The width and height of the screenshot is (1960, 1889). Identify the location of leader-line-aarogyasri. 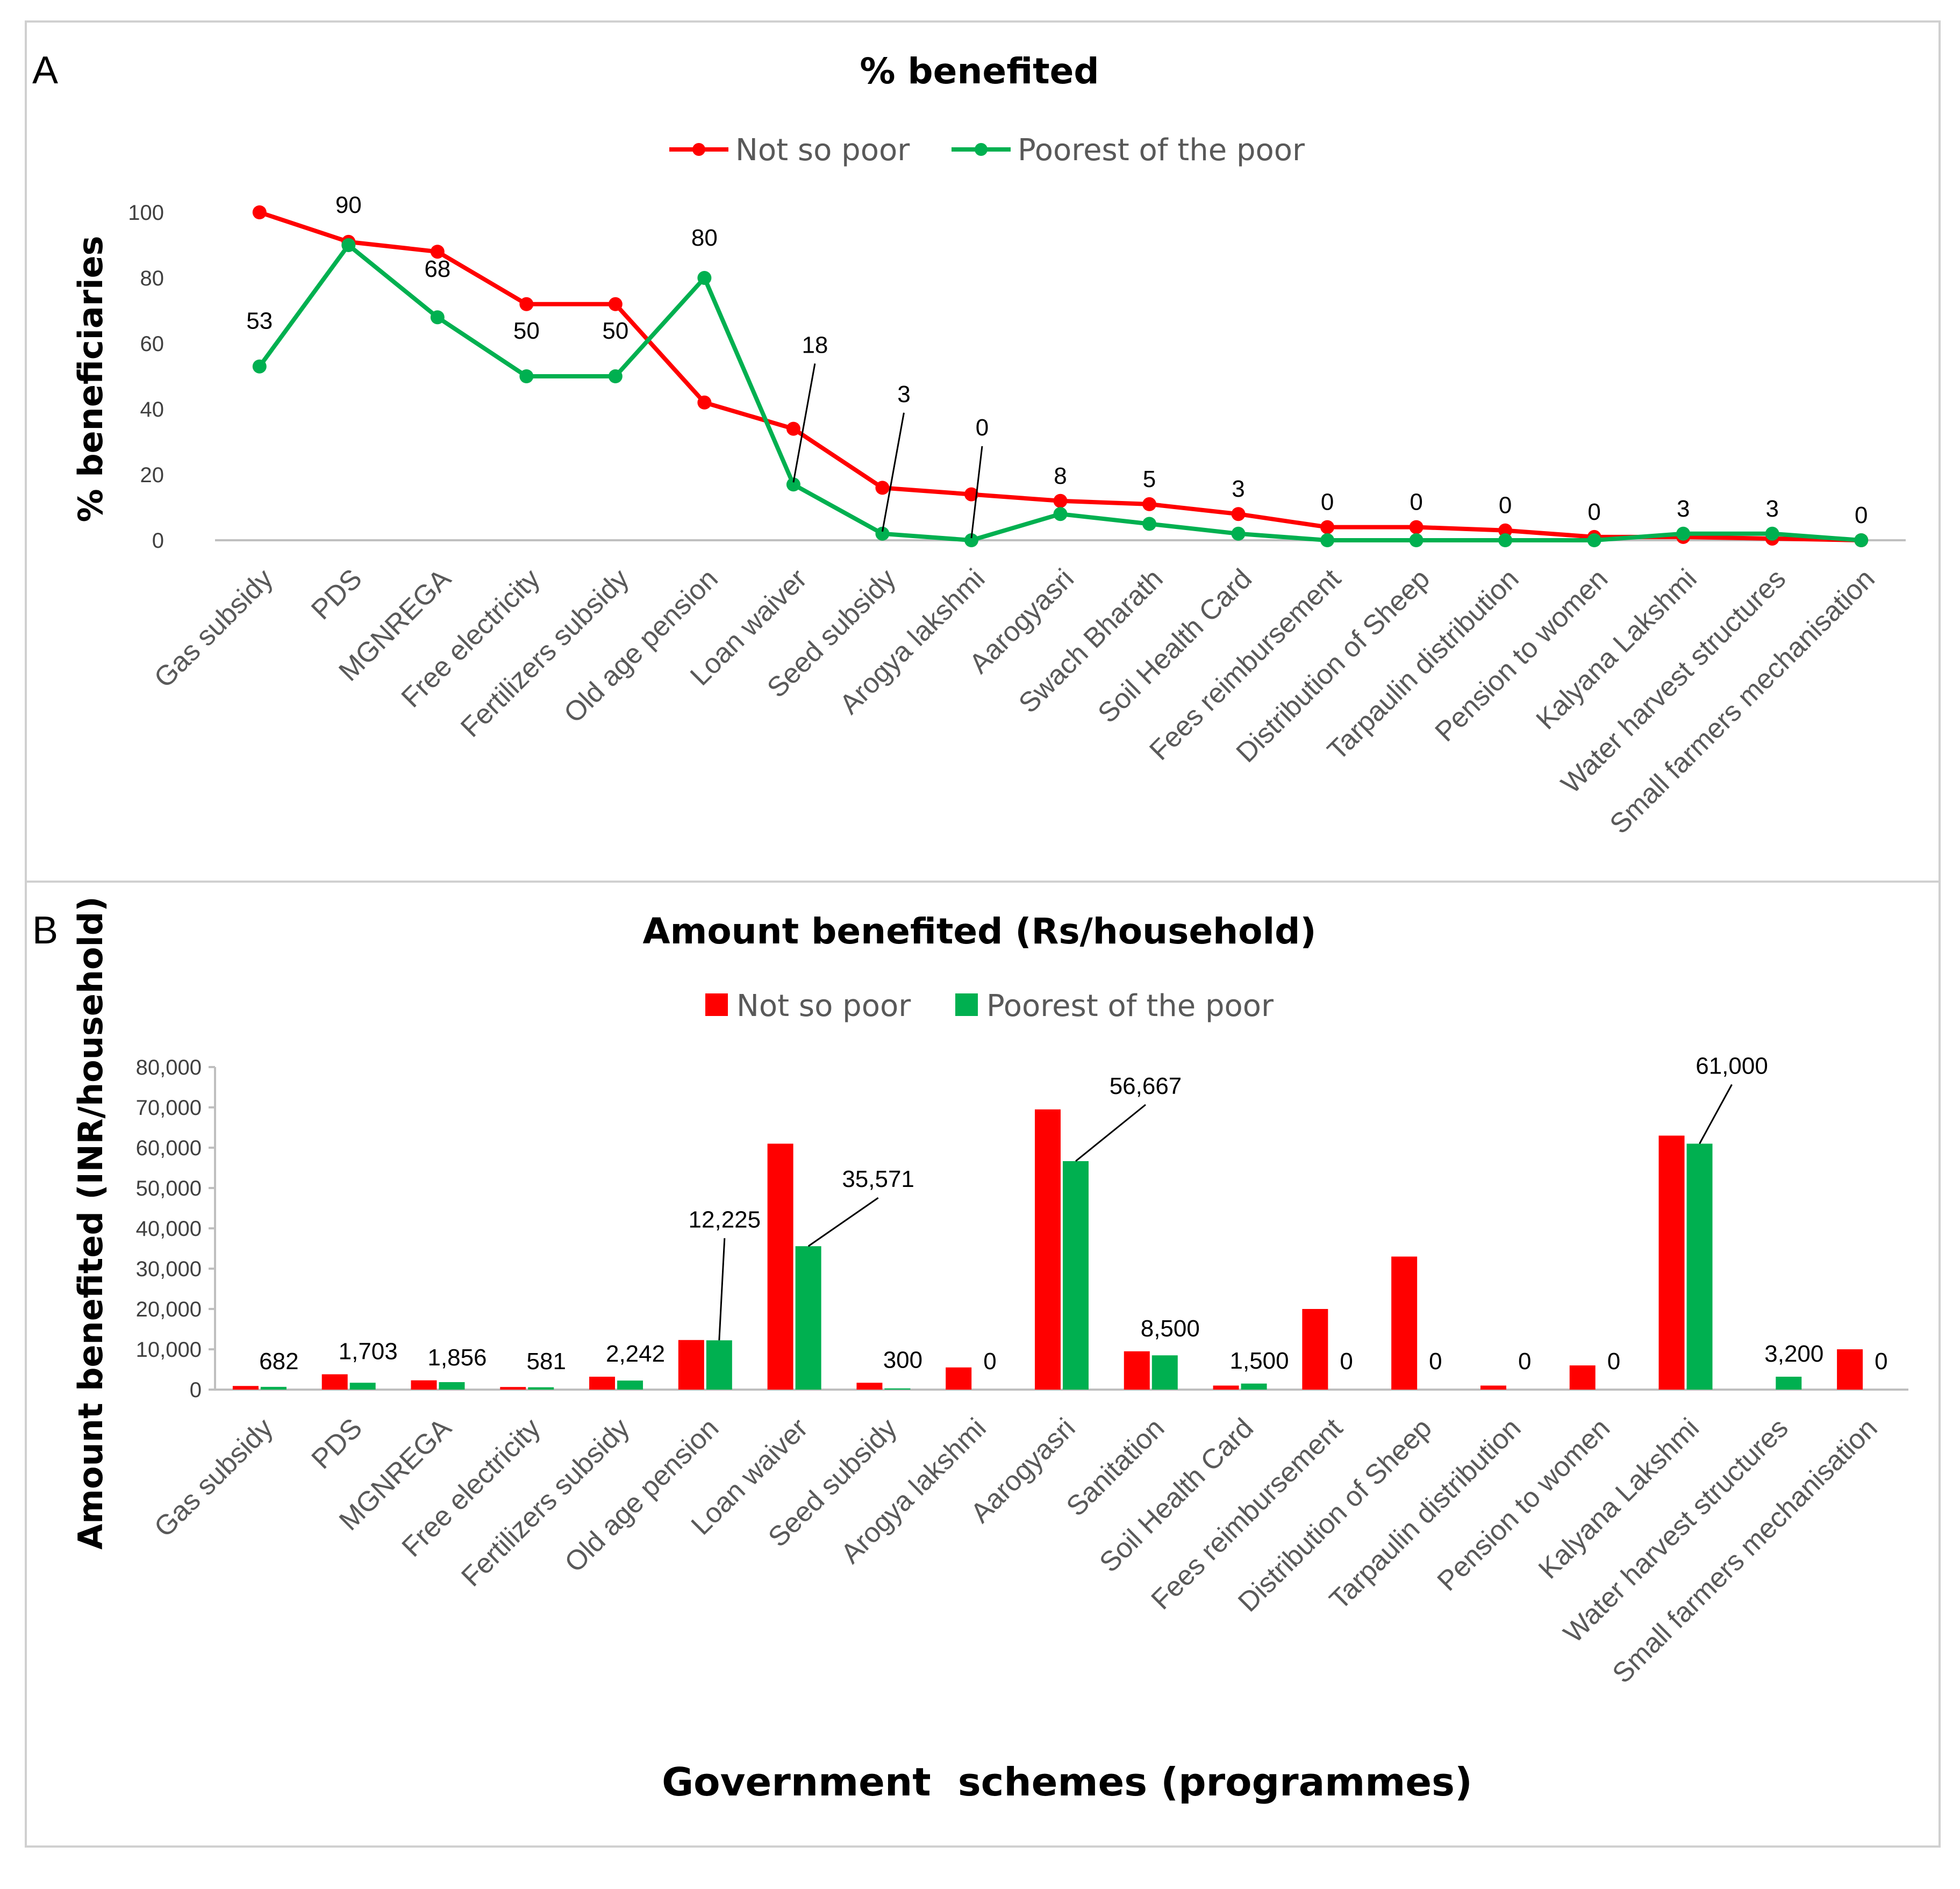
(1110, 1133).